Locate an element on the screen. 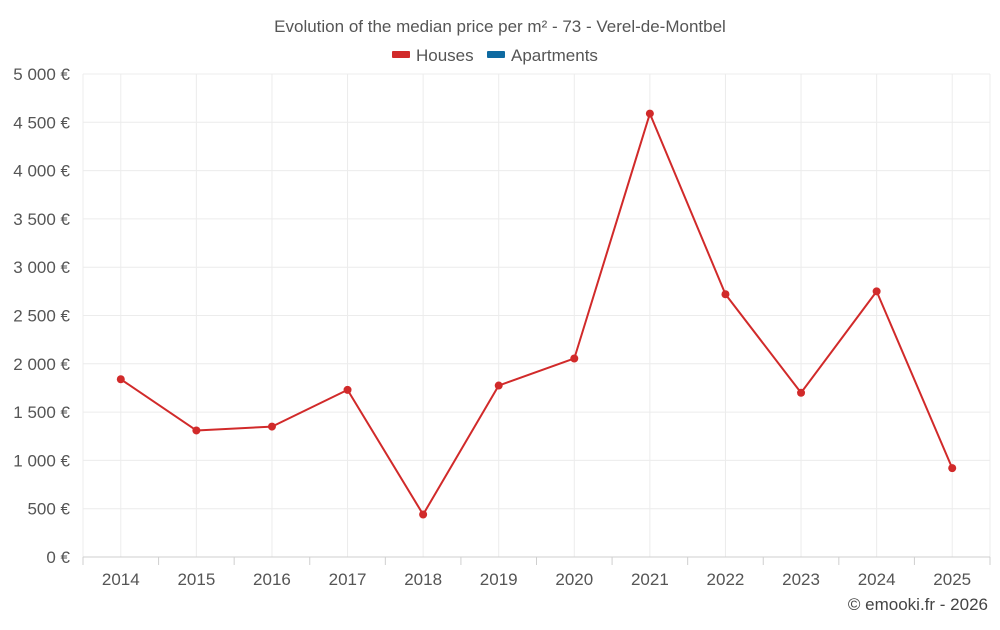  data-point-houses-2020 is located at coordinates (574, 358).